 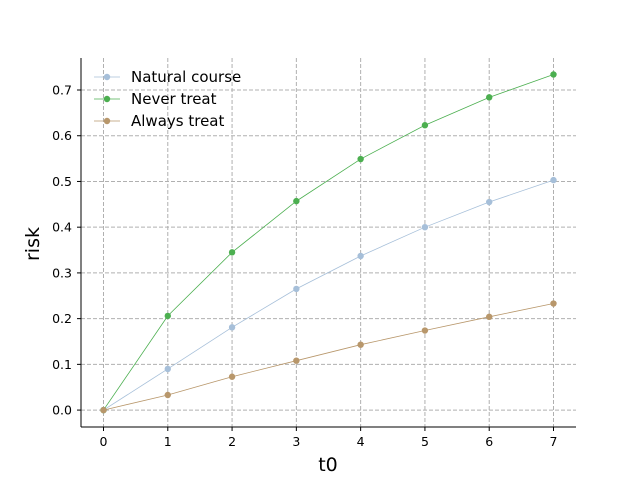 What do you see at coordinates (328, 465) in the screenshot?
I see `x-axis-label: t0` at bounding box center [328, 465].